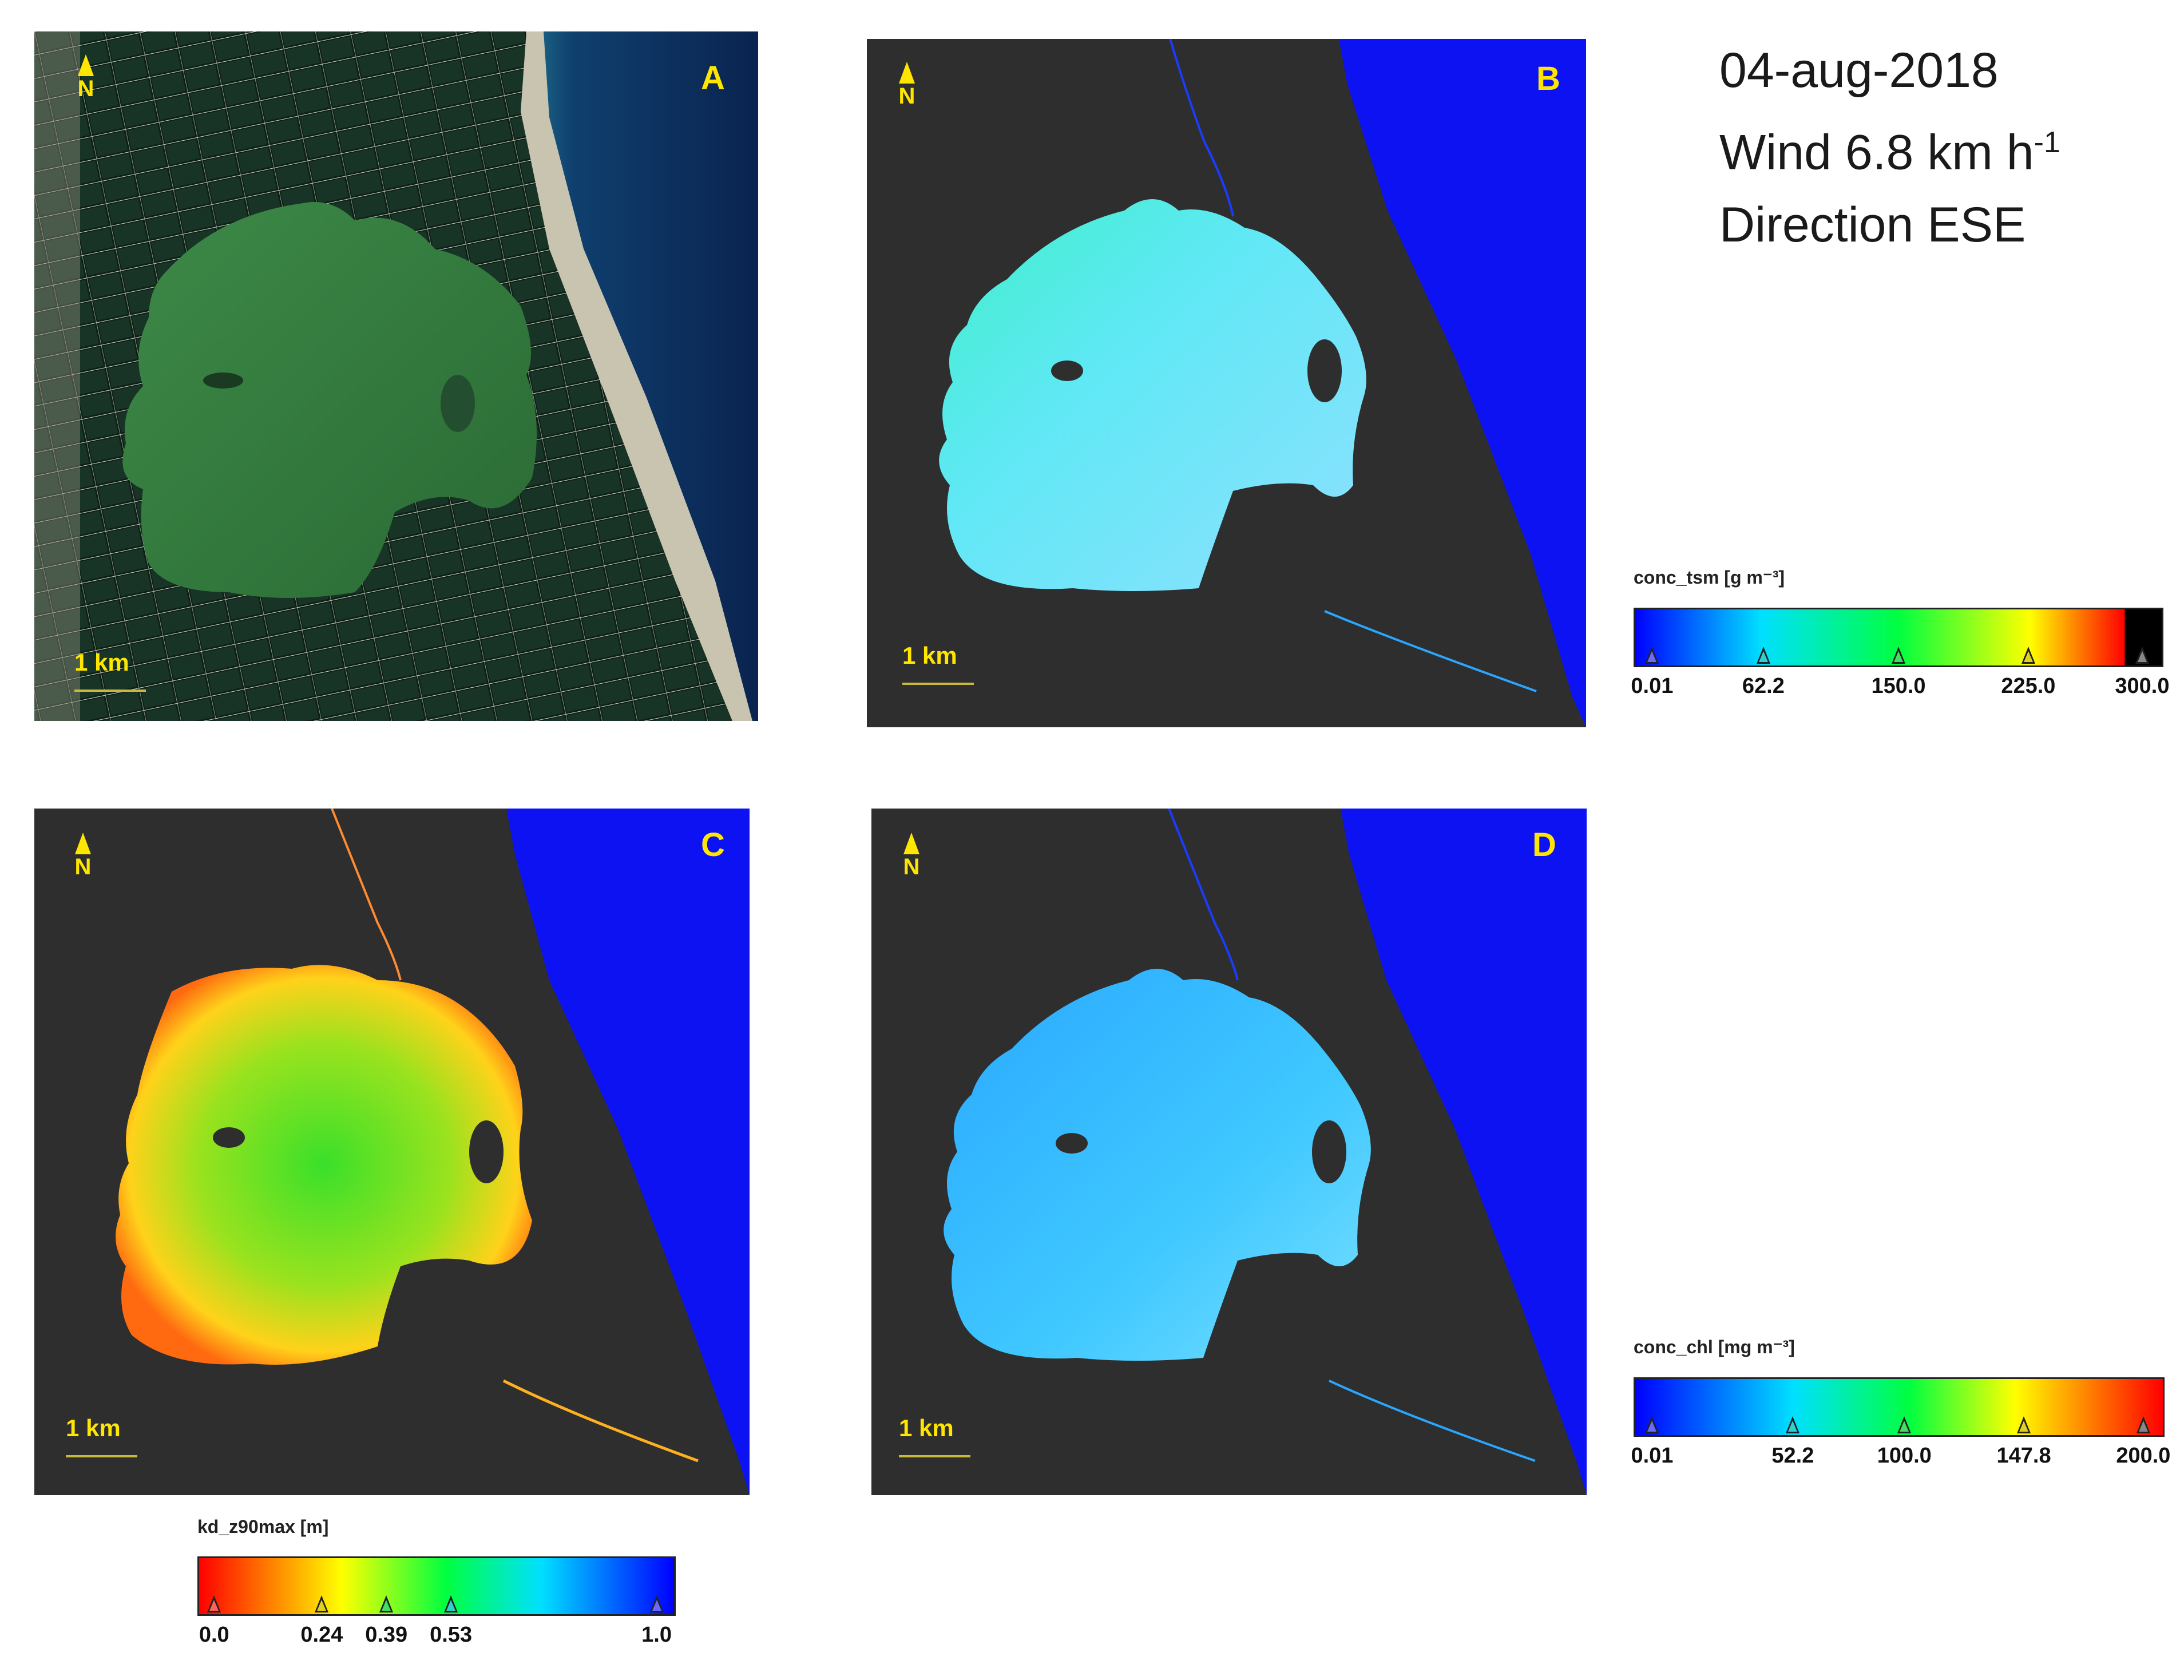 Image resolution: width=2184 pixels, height=1680 pixels. I want to click on legend-tick-label: 150.0, so click(1899, 686).